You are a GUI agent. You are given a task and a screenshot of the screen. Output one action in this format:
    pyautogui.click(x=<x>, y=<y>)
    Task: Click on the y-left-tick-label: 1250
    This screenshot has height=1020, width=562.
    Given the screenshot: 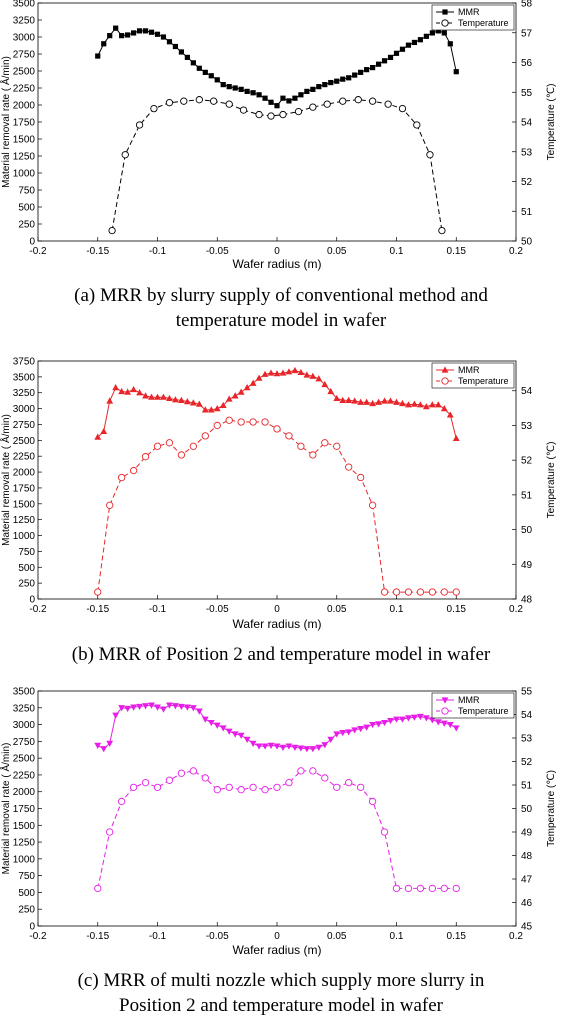 What is the action you would take?
    pyautogui.click(x=24, y=843)
    